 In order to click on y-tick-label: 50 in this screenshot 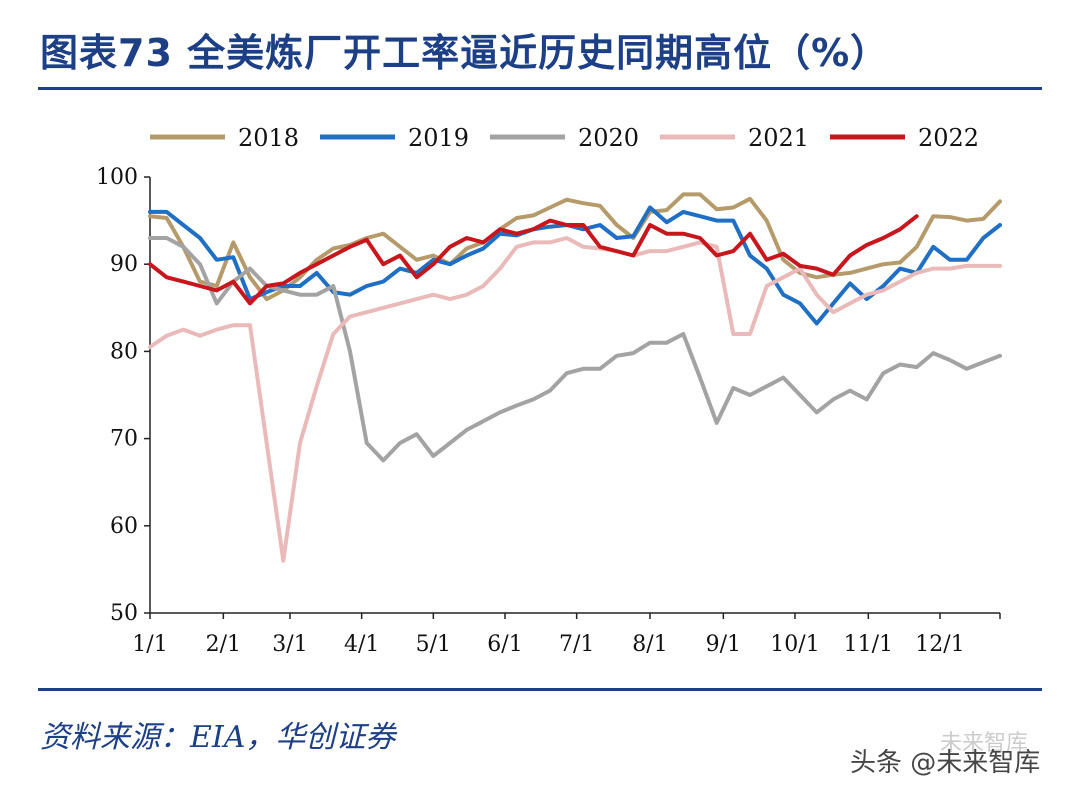, I will do `click(124, 613)`.